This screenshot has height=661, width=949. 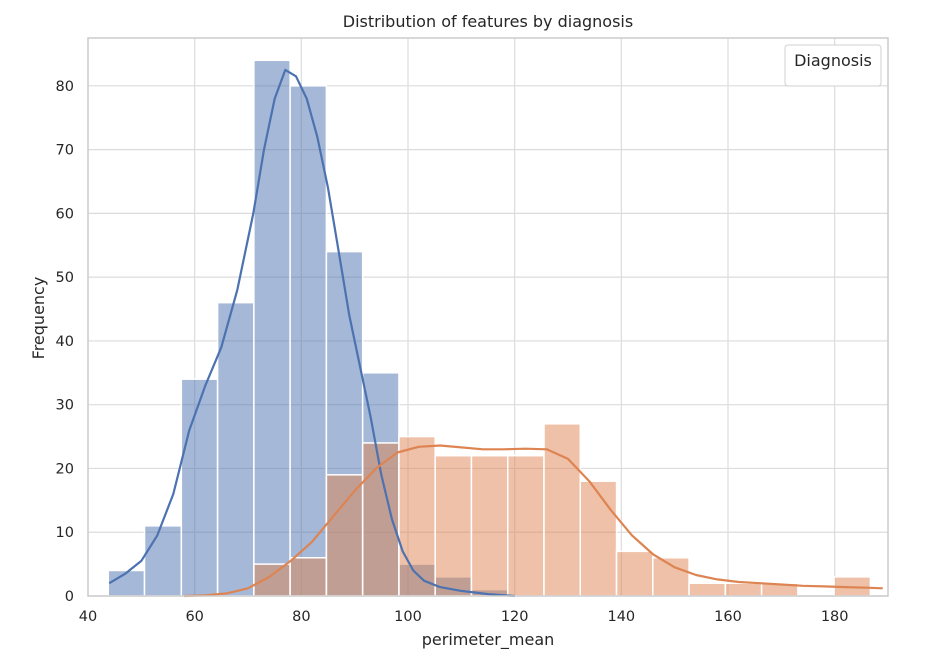 What do you see at coordinates (65, 278) in the screenshot?
I see `y-tick-label: 50` at bounding box center [65, 278].